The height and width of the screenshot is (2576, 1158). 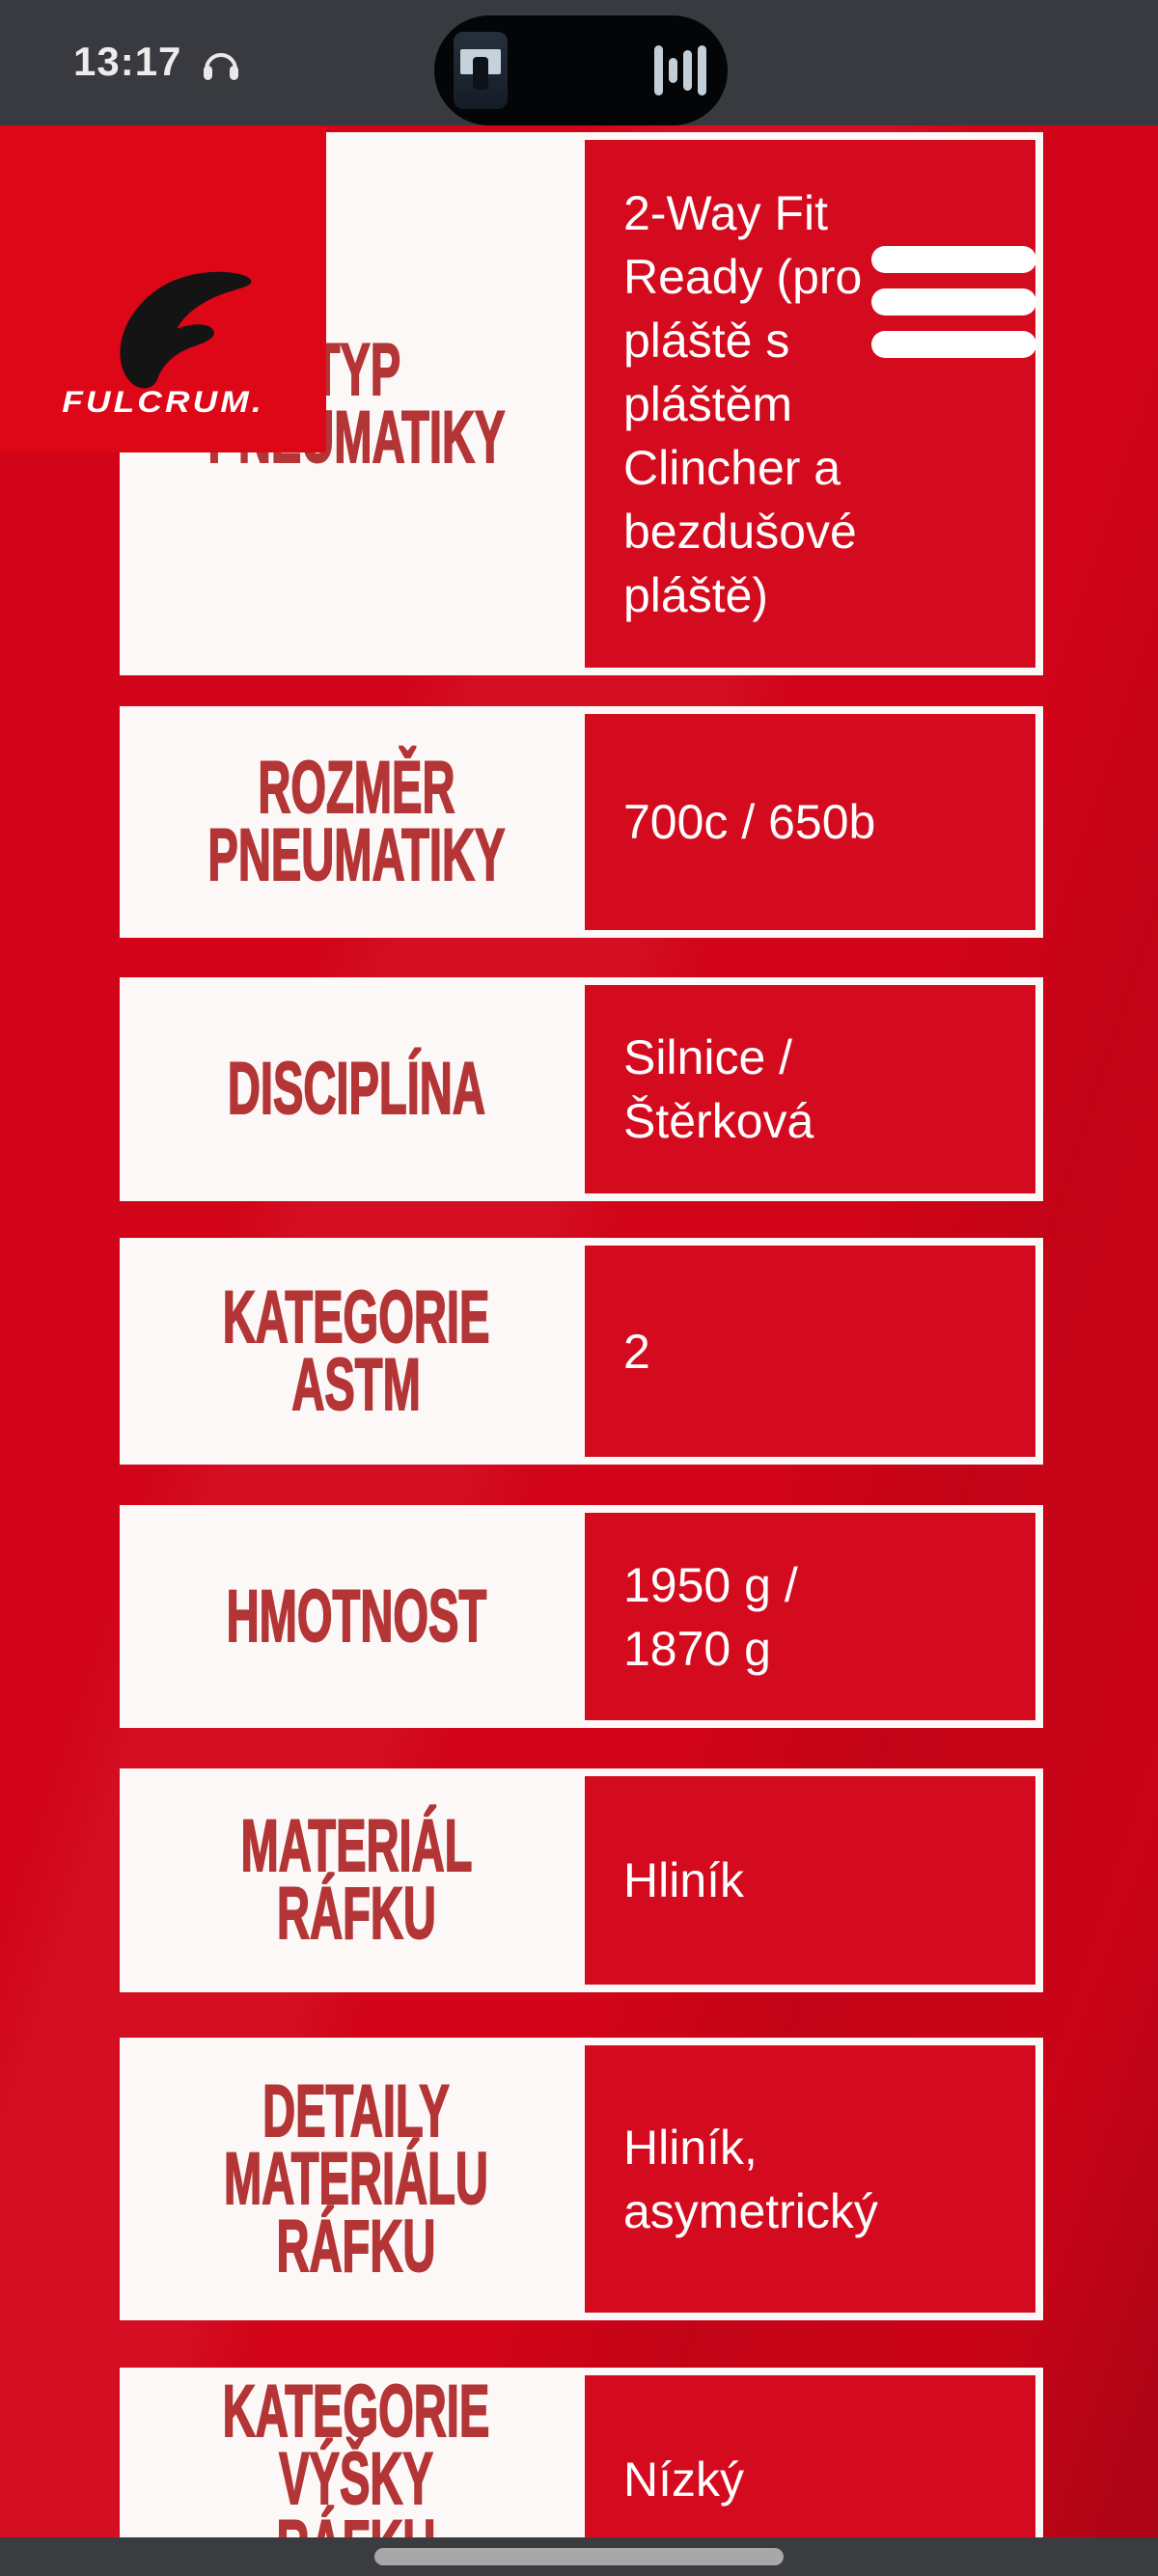 I want to click on spec-value: Hliník, so click(x=810, y=1880).